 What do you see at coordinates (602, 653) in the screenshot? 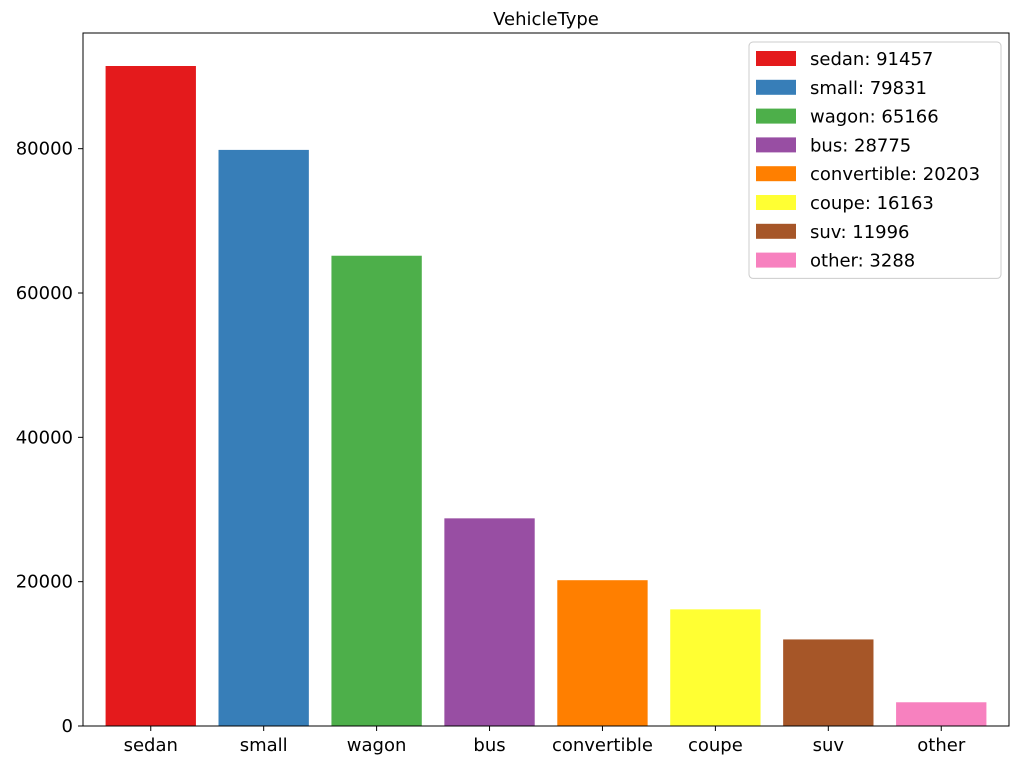
I see `bar-convertible` at bounding box center [602, 653].